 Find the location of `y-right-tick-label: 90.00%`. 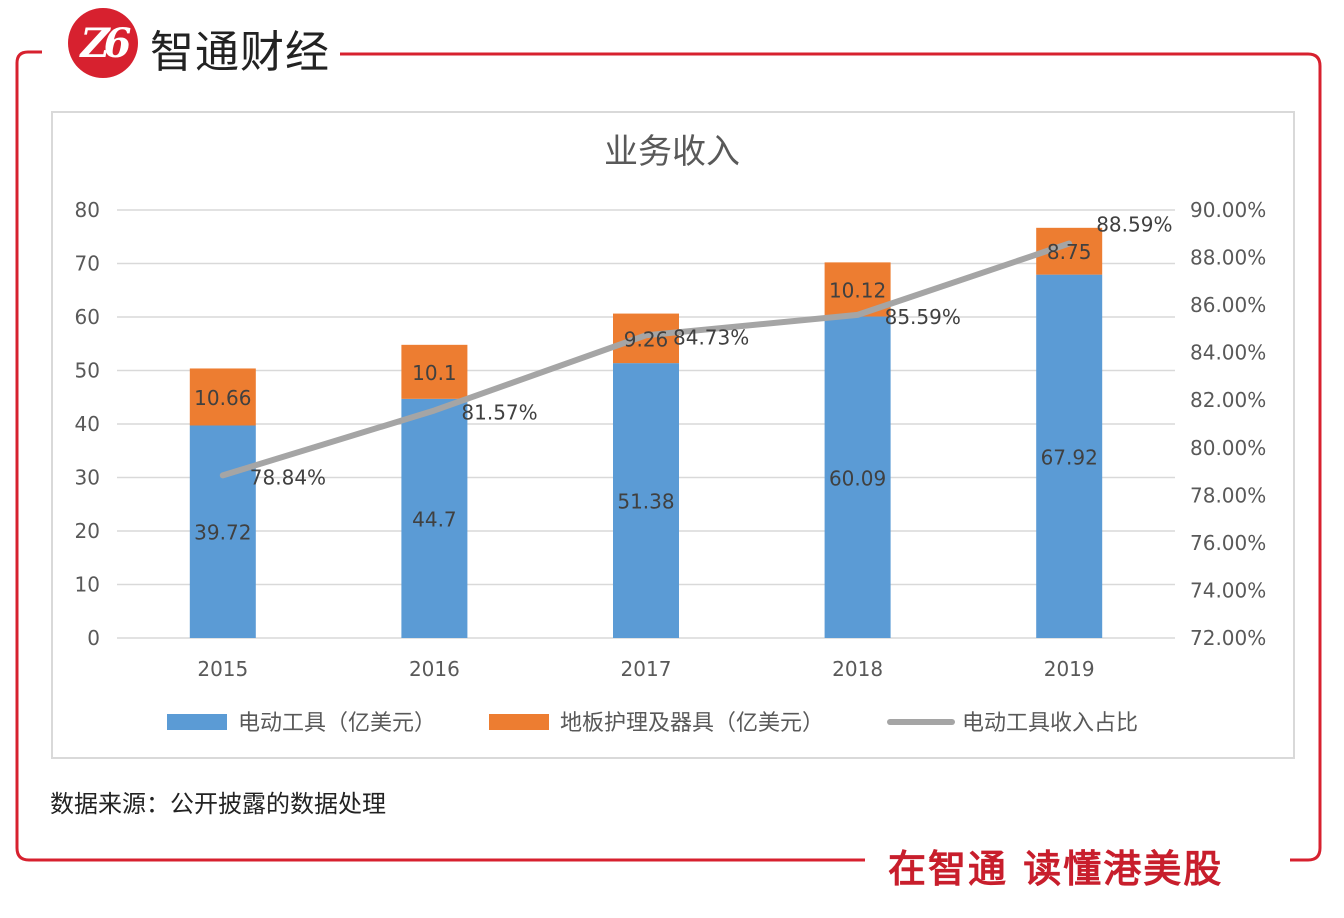

y-right-tick-label: 90.00% is located at coordinates (1228, 210).